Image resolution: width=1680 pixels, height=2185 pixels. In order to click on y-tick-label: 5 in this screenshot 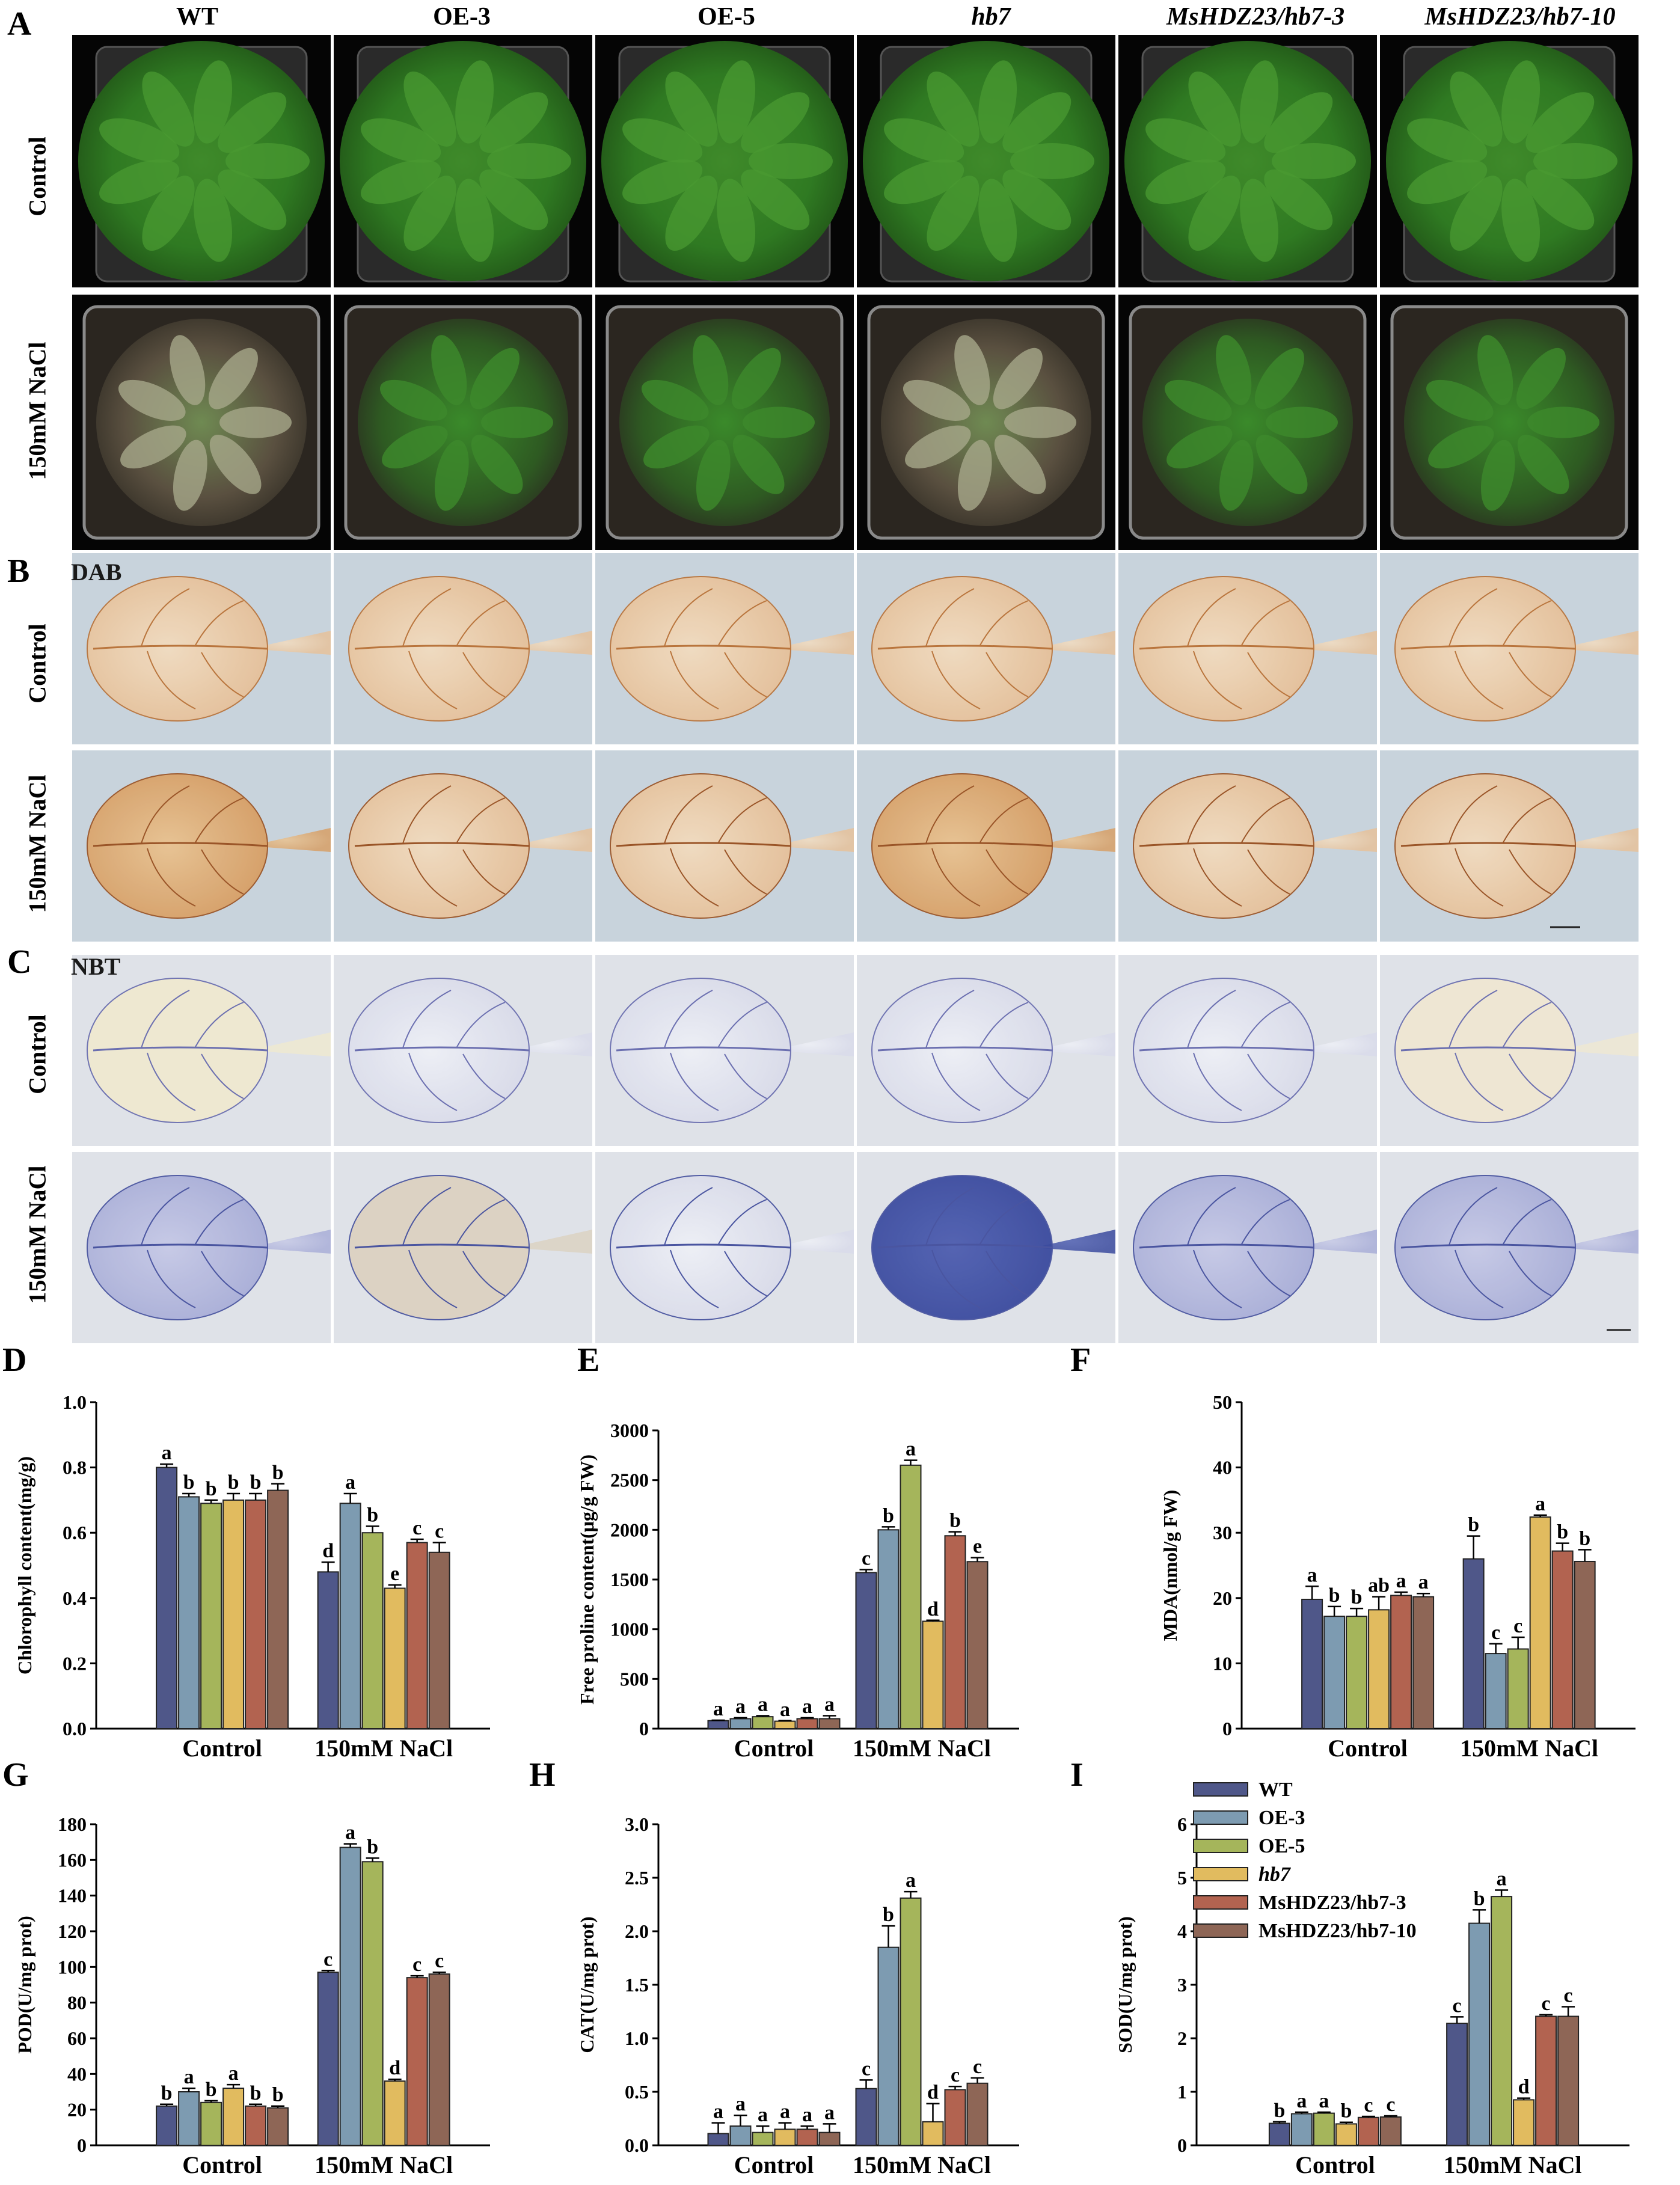, I will do `click(1182, 1878)`.